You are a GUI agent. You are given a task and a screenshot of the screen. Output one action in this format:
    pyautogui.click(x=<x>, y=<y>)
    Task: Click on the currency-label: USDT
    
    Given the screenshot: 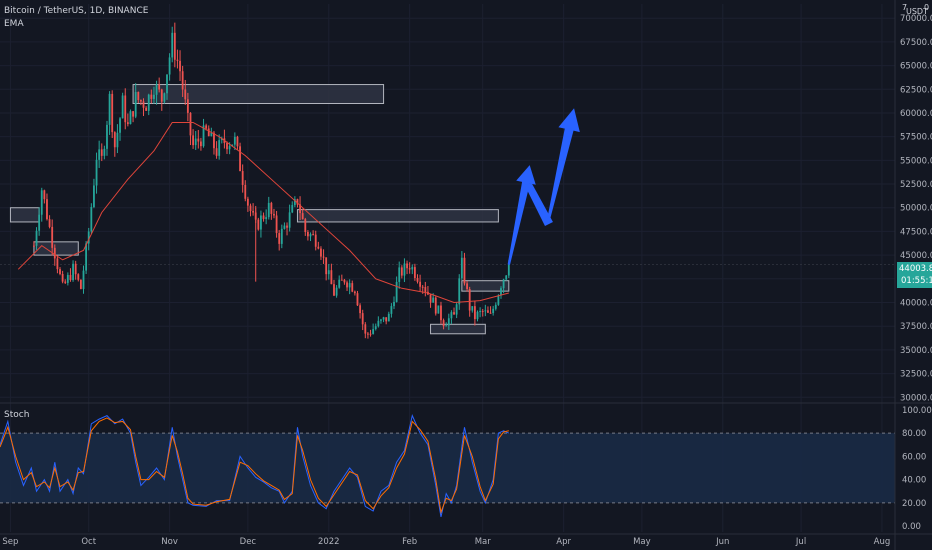 What is the action you would take?
    pyautogui.click(x=917, y=11)
    